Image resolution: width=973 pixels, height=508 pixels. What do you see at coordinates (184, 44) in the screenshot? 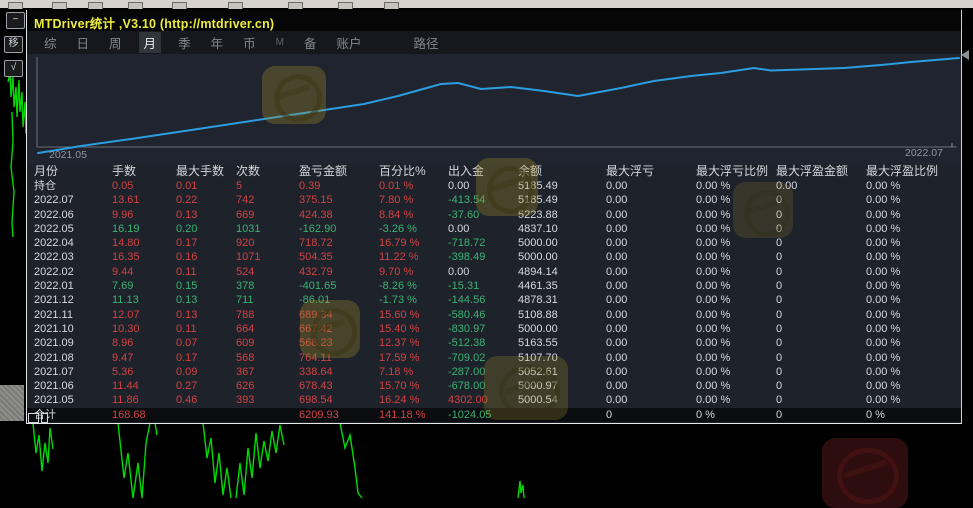
I see `tab-item: 季` at bounding box center [184, 44].